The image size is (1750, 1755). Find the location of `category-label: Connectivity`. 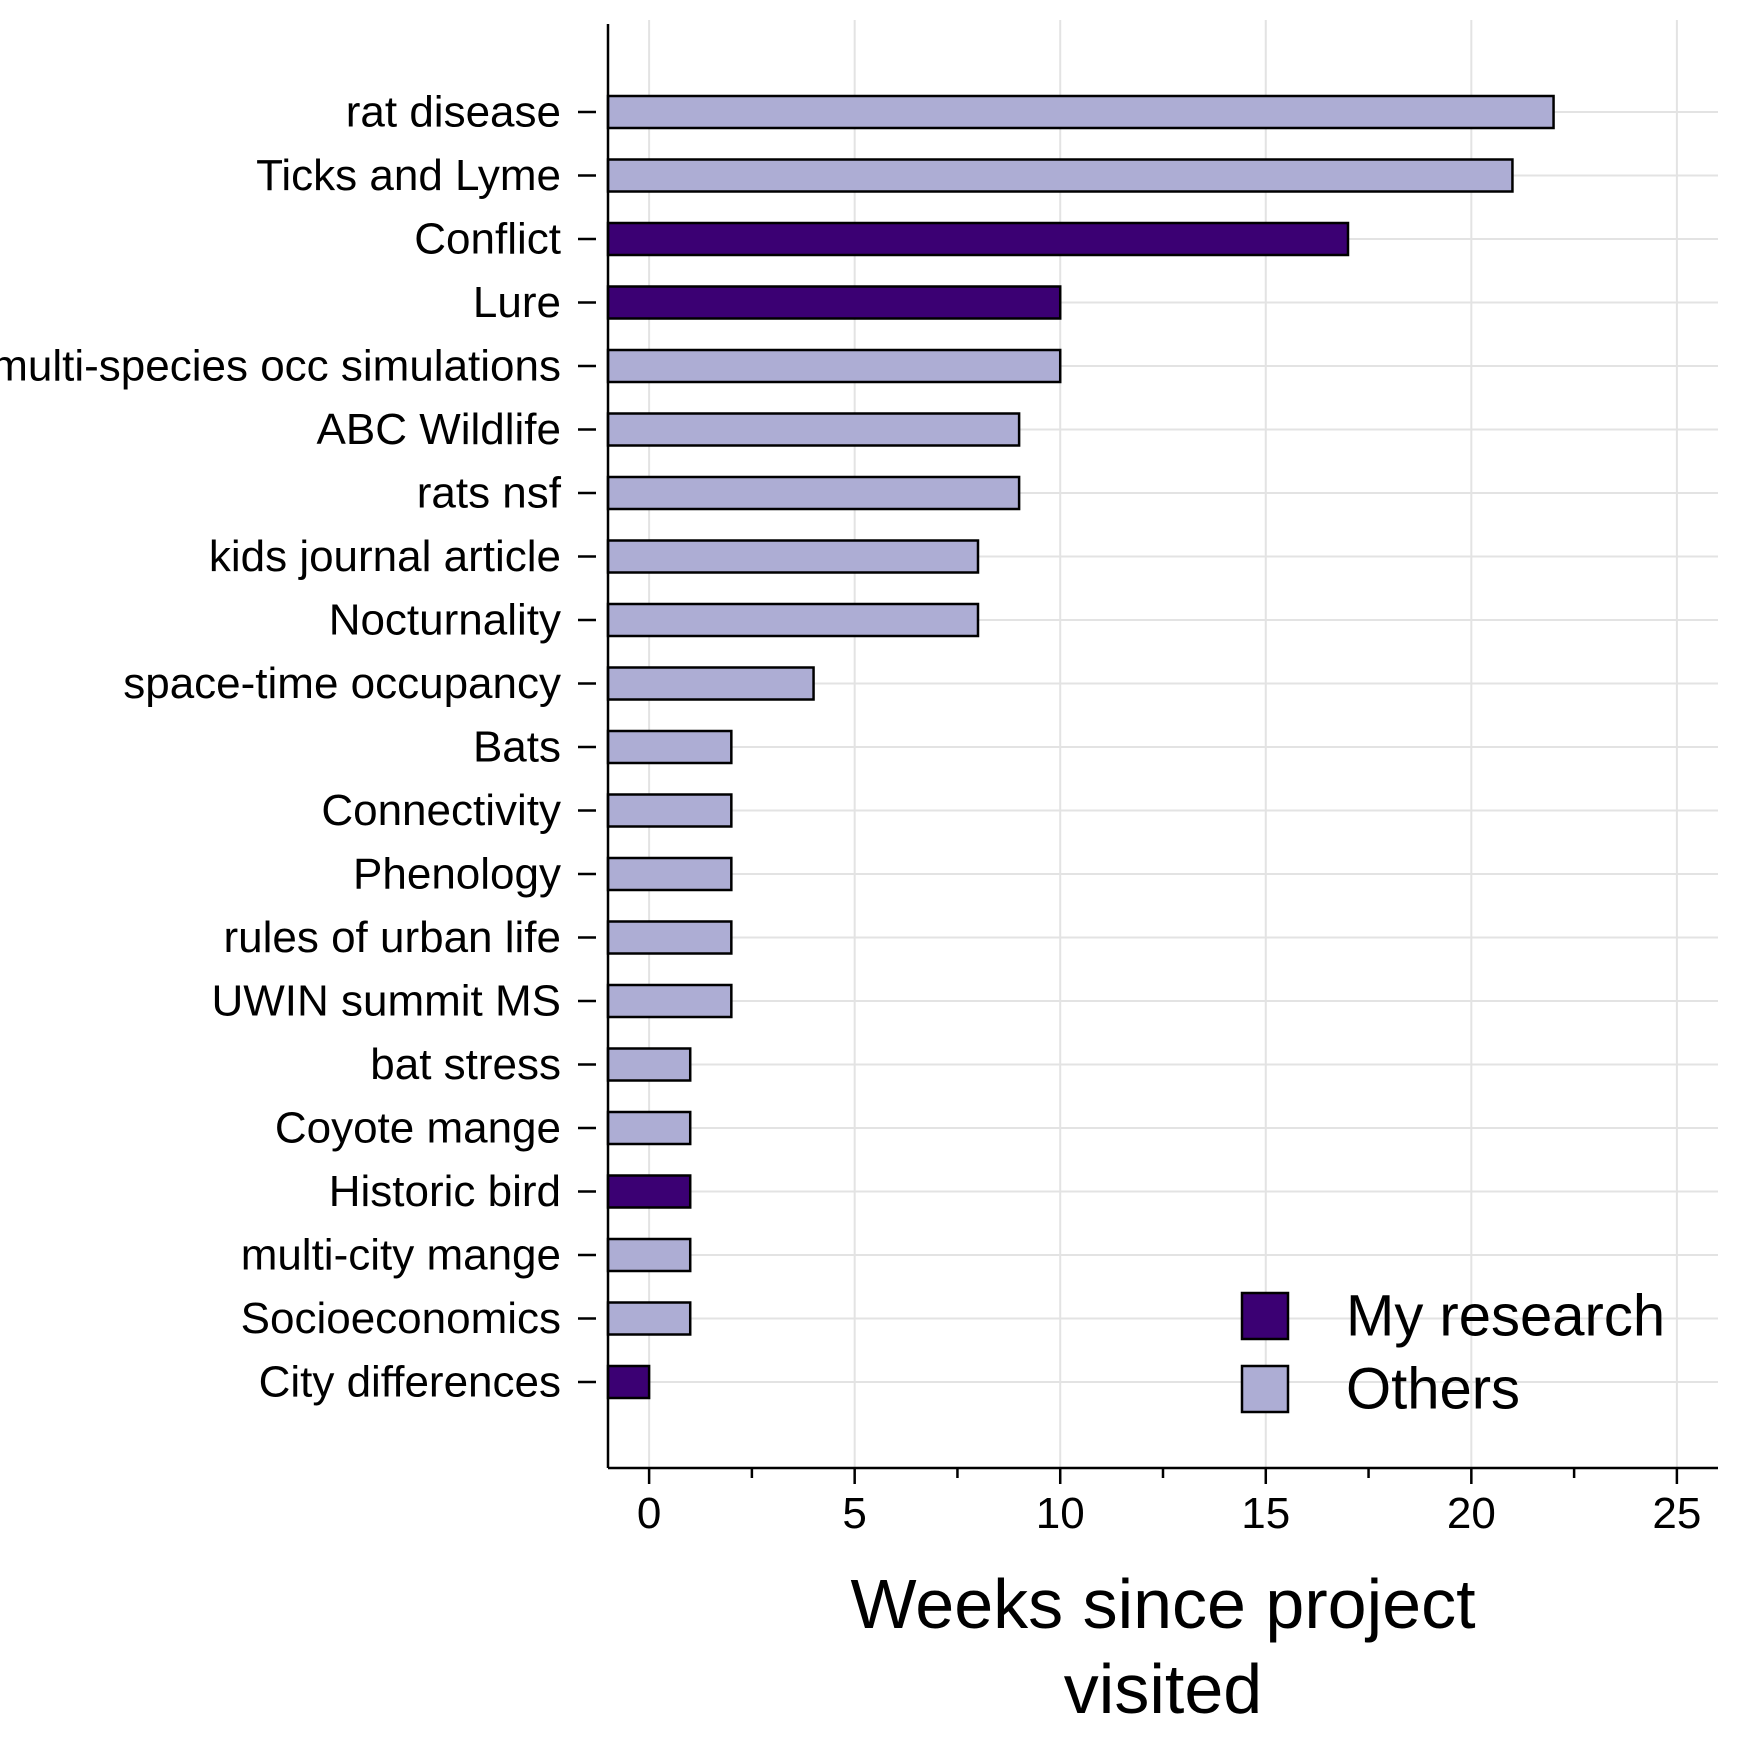

category-label: Connectivity is located at coordinates (441, 810).